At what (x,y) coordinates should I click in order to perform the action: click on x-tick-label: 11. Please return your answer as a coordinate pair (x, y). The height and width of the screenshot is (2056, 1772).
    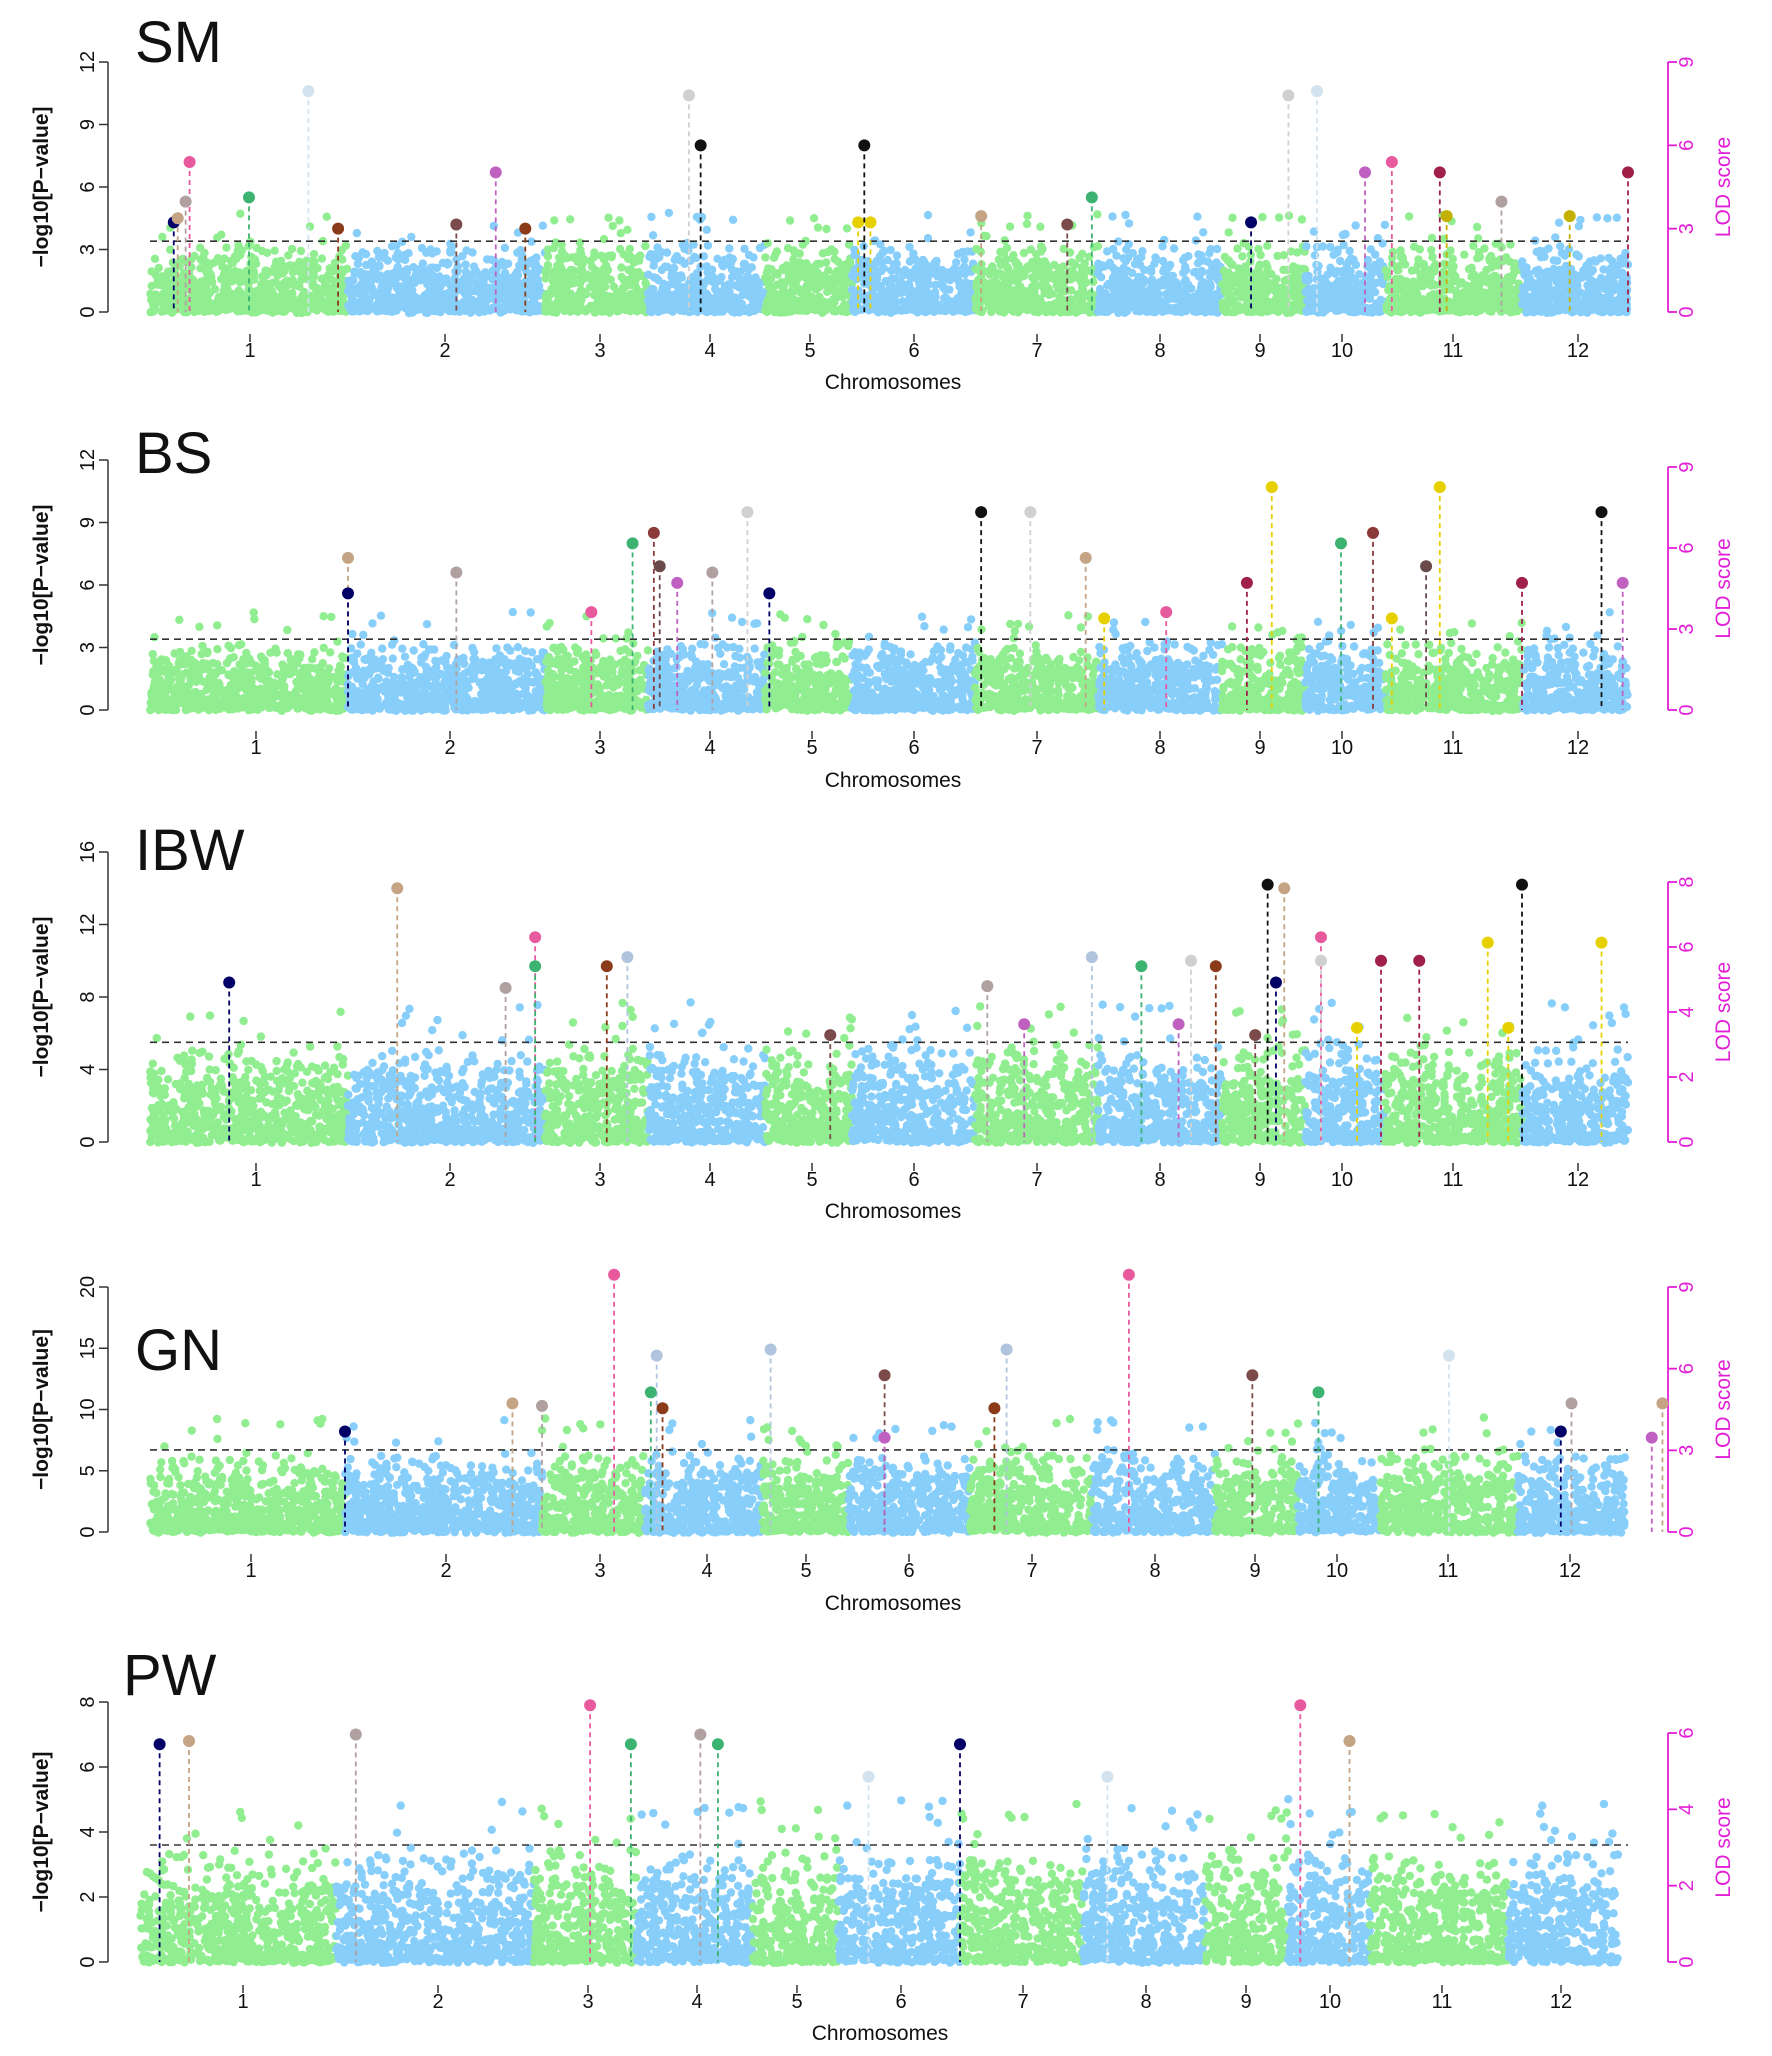
    Looking at the image, I should click on (1453, 748).